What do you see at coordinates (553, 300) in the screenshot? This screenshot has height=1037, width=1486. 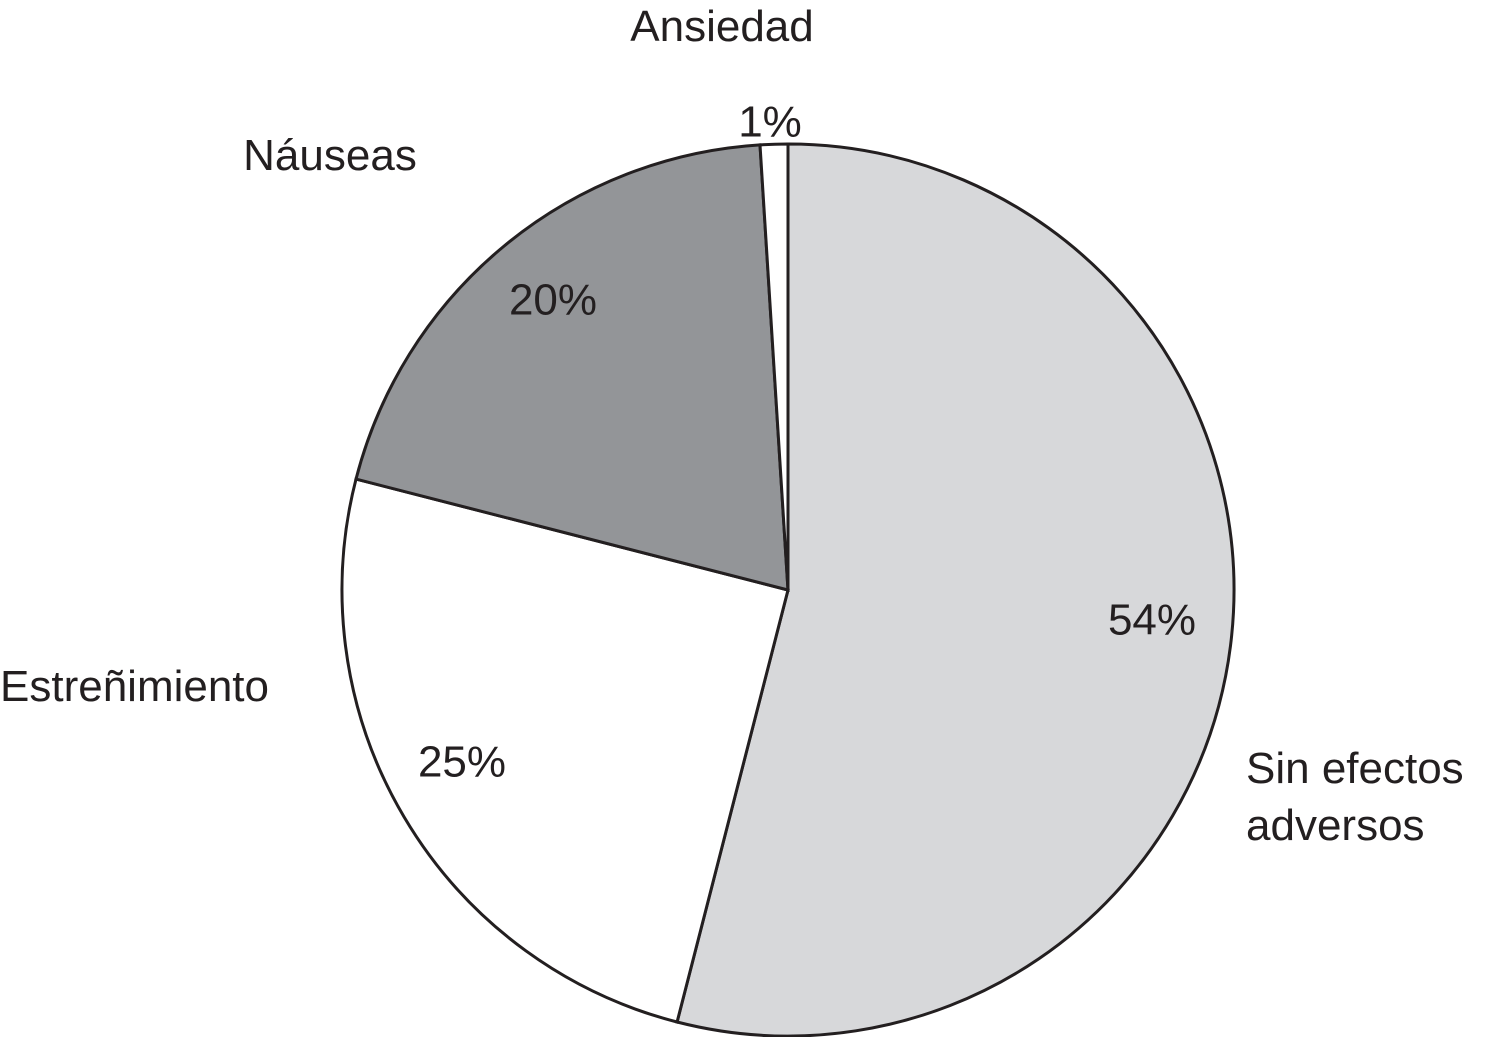 I see `value-label-nauseas: 20%` at bounding box center [553, 300].